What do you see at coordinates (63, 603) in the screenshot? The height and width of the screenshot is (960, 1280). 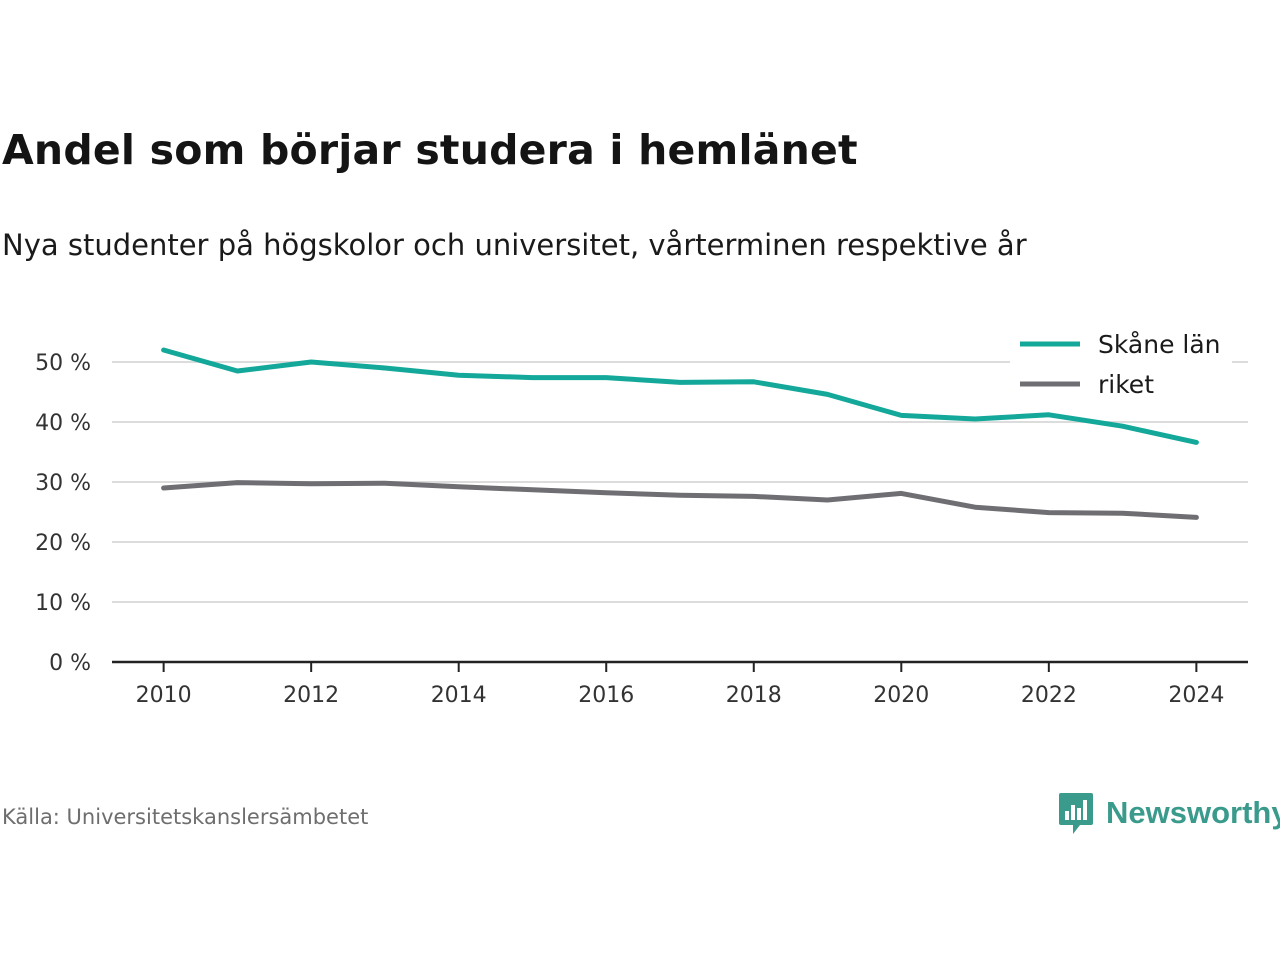 I see `y-tick-label: 10 %` at bounding box center [63, 603].